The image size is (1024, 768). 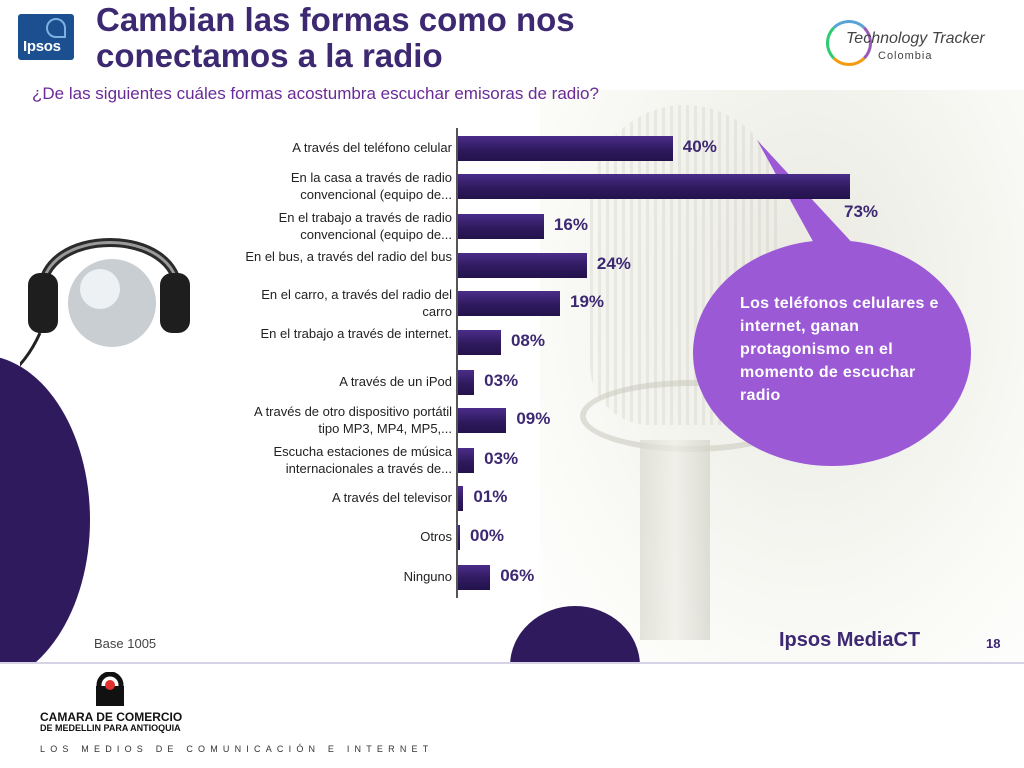 What do you see at coordinates (850, 640) in the screenshot?
I see `brand-footer: Ipsos MediaCT` at bounding box center [850, 640].